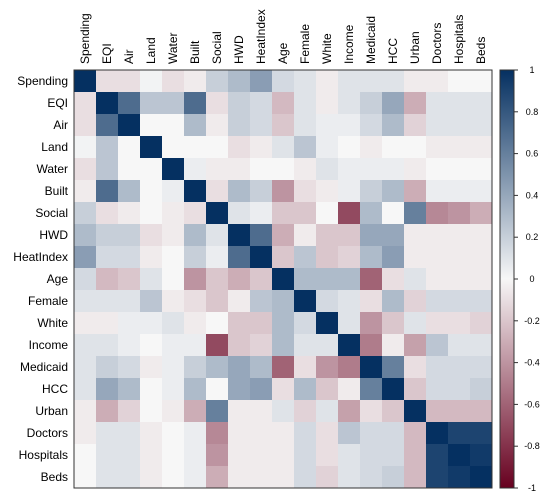 The width and height of the screenshot is (550, 503). I want to click on heatmap-cell-eqi-land, so click(151, 103).